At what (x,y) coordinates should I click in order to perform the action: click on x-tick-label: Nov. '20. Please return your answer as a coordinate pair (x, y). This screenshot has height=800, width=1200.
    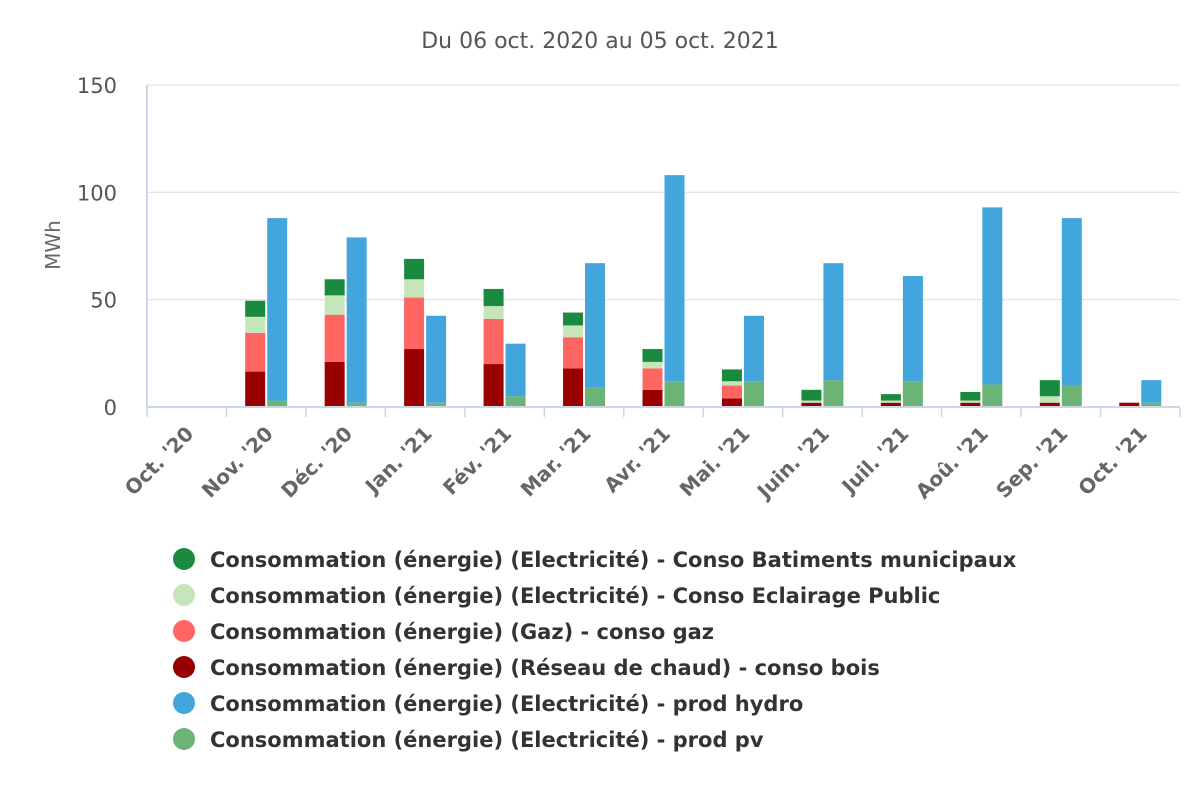
    Looking at the image, I should click on (237, 462).